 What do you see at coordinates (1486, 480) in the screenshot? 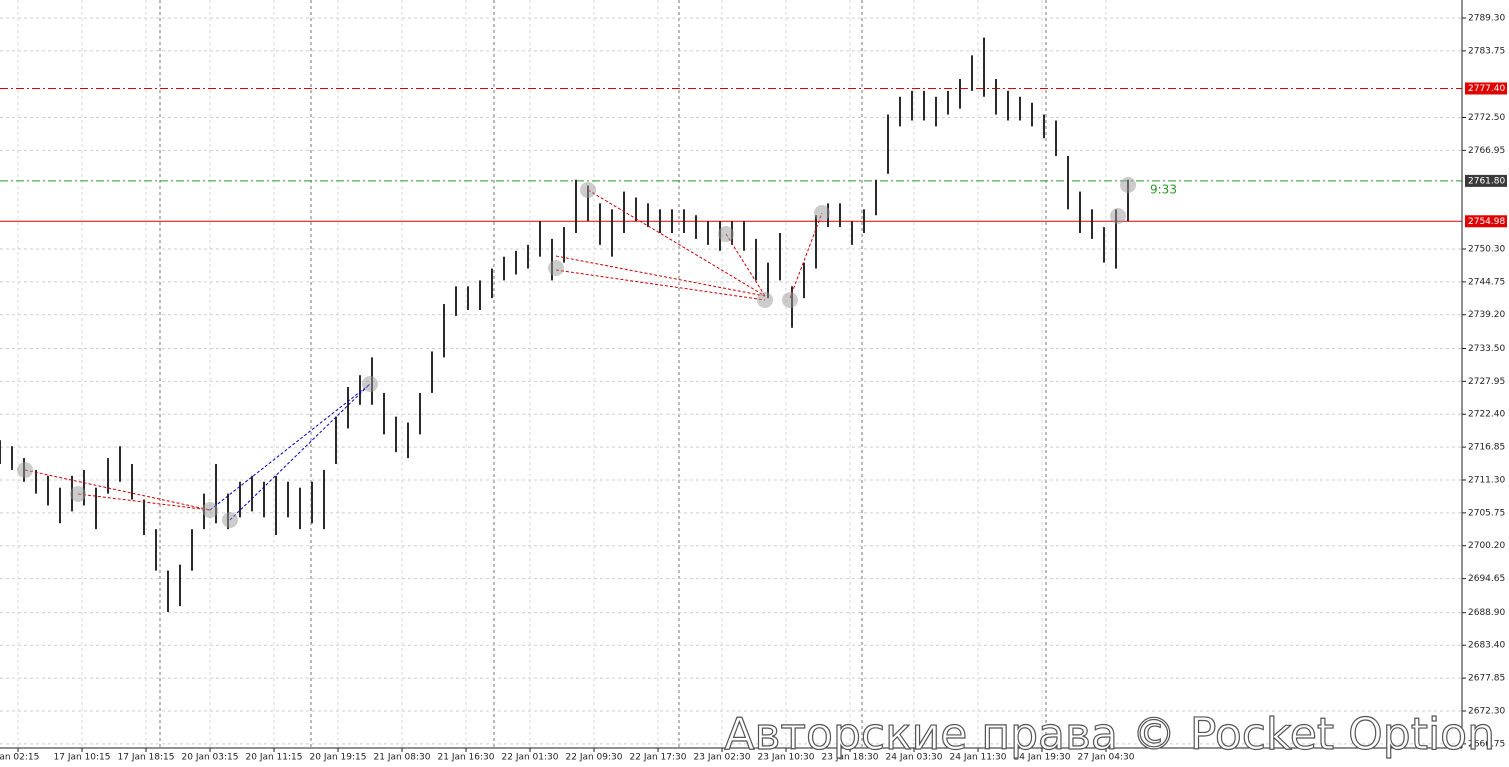
I see `y-tick-label: 2711.30` at bounding box center [1486, 480].